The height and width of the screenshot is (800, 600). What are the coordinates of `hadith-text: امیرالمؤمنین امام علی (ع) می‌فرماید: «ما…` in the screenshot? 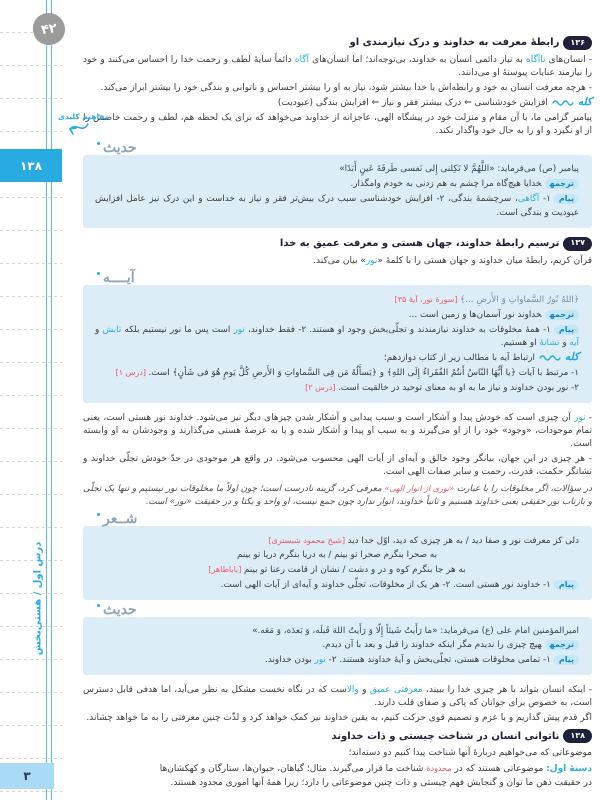 It's located at (415, 630).